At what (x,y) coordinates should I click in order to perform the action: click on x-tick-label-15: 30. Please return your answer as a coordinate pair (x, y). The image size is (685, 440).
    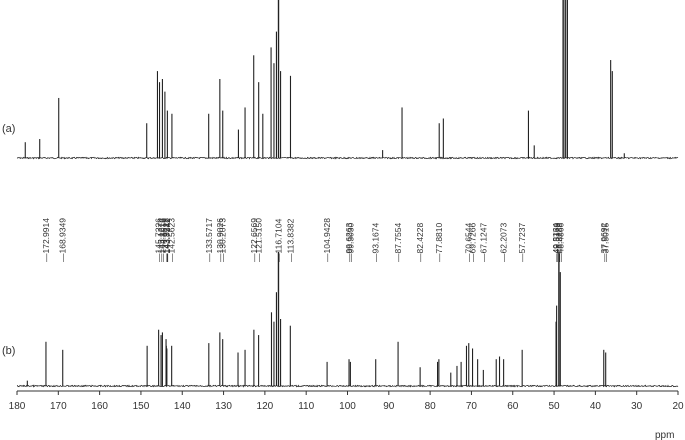
    Looking at the image, I should click on (637, 406).